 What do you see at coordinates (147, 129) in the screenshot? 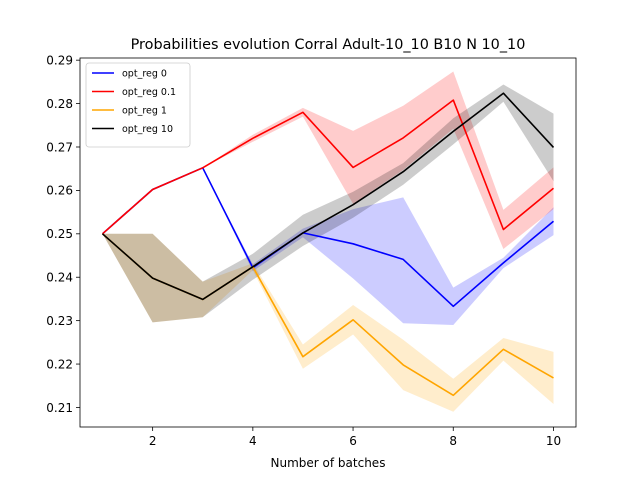
I see `legend-label-3: opt_reg 10` at bounding box center [147, 129].